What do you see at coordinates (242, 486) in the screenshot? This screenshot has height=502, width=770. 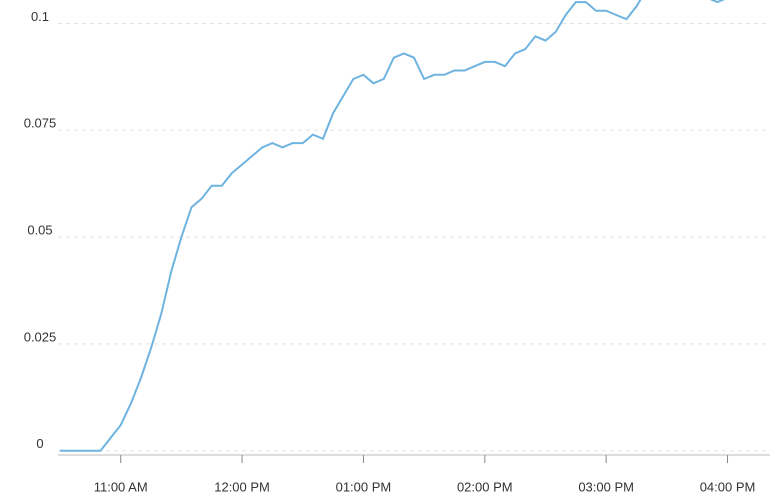 I see `x-tick-label: 12:00 PM` at bounding box center [242, 486].